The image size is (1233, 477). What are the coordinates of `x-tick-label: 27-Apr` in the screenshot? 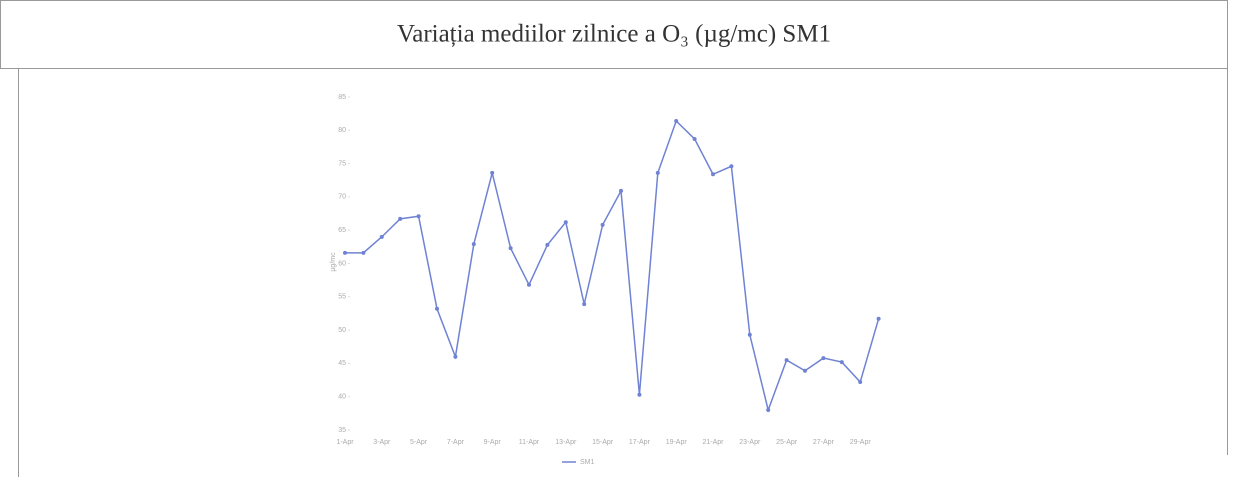 It's located at (824, 442).